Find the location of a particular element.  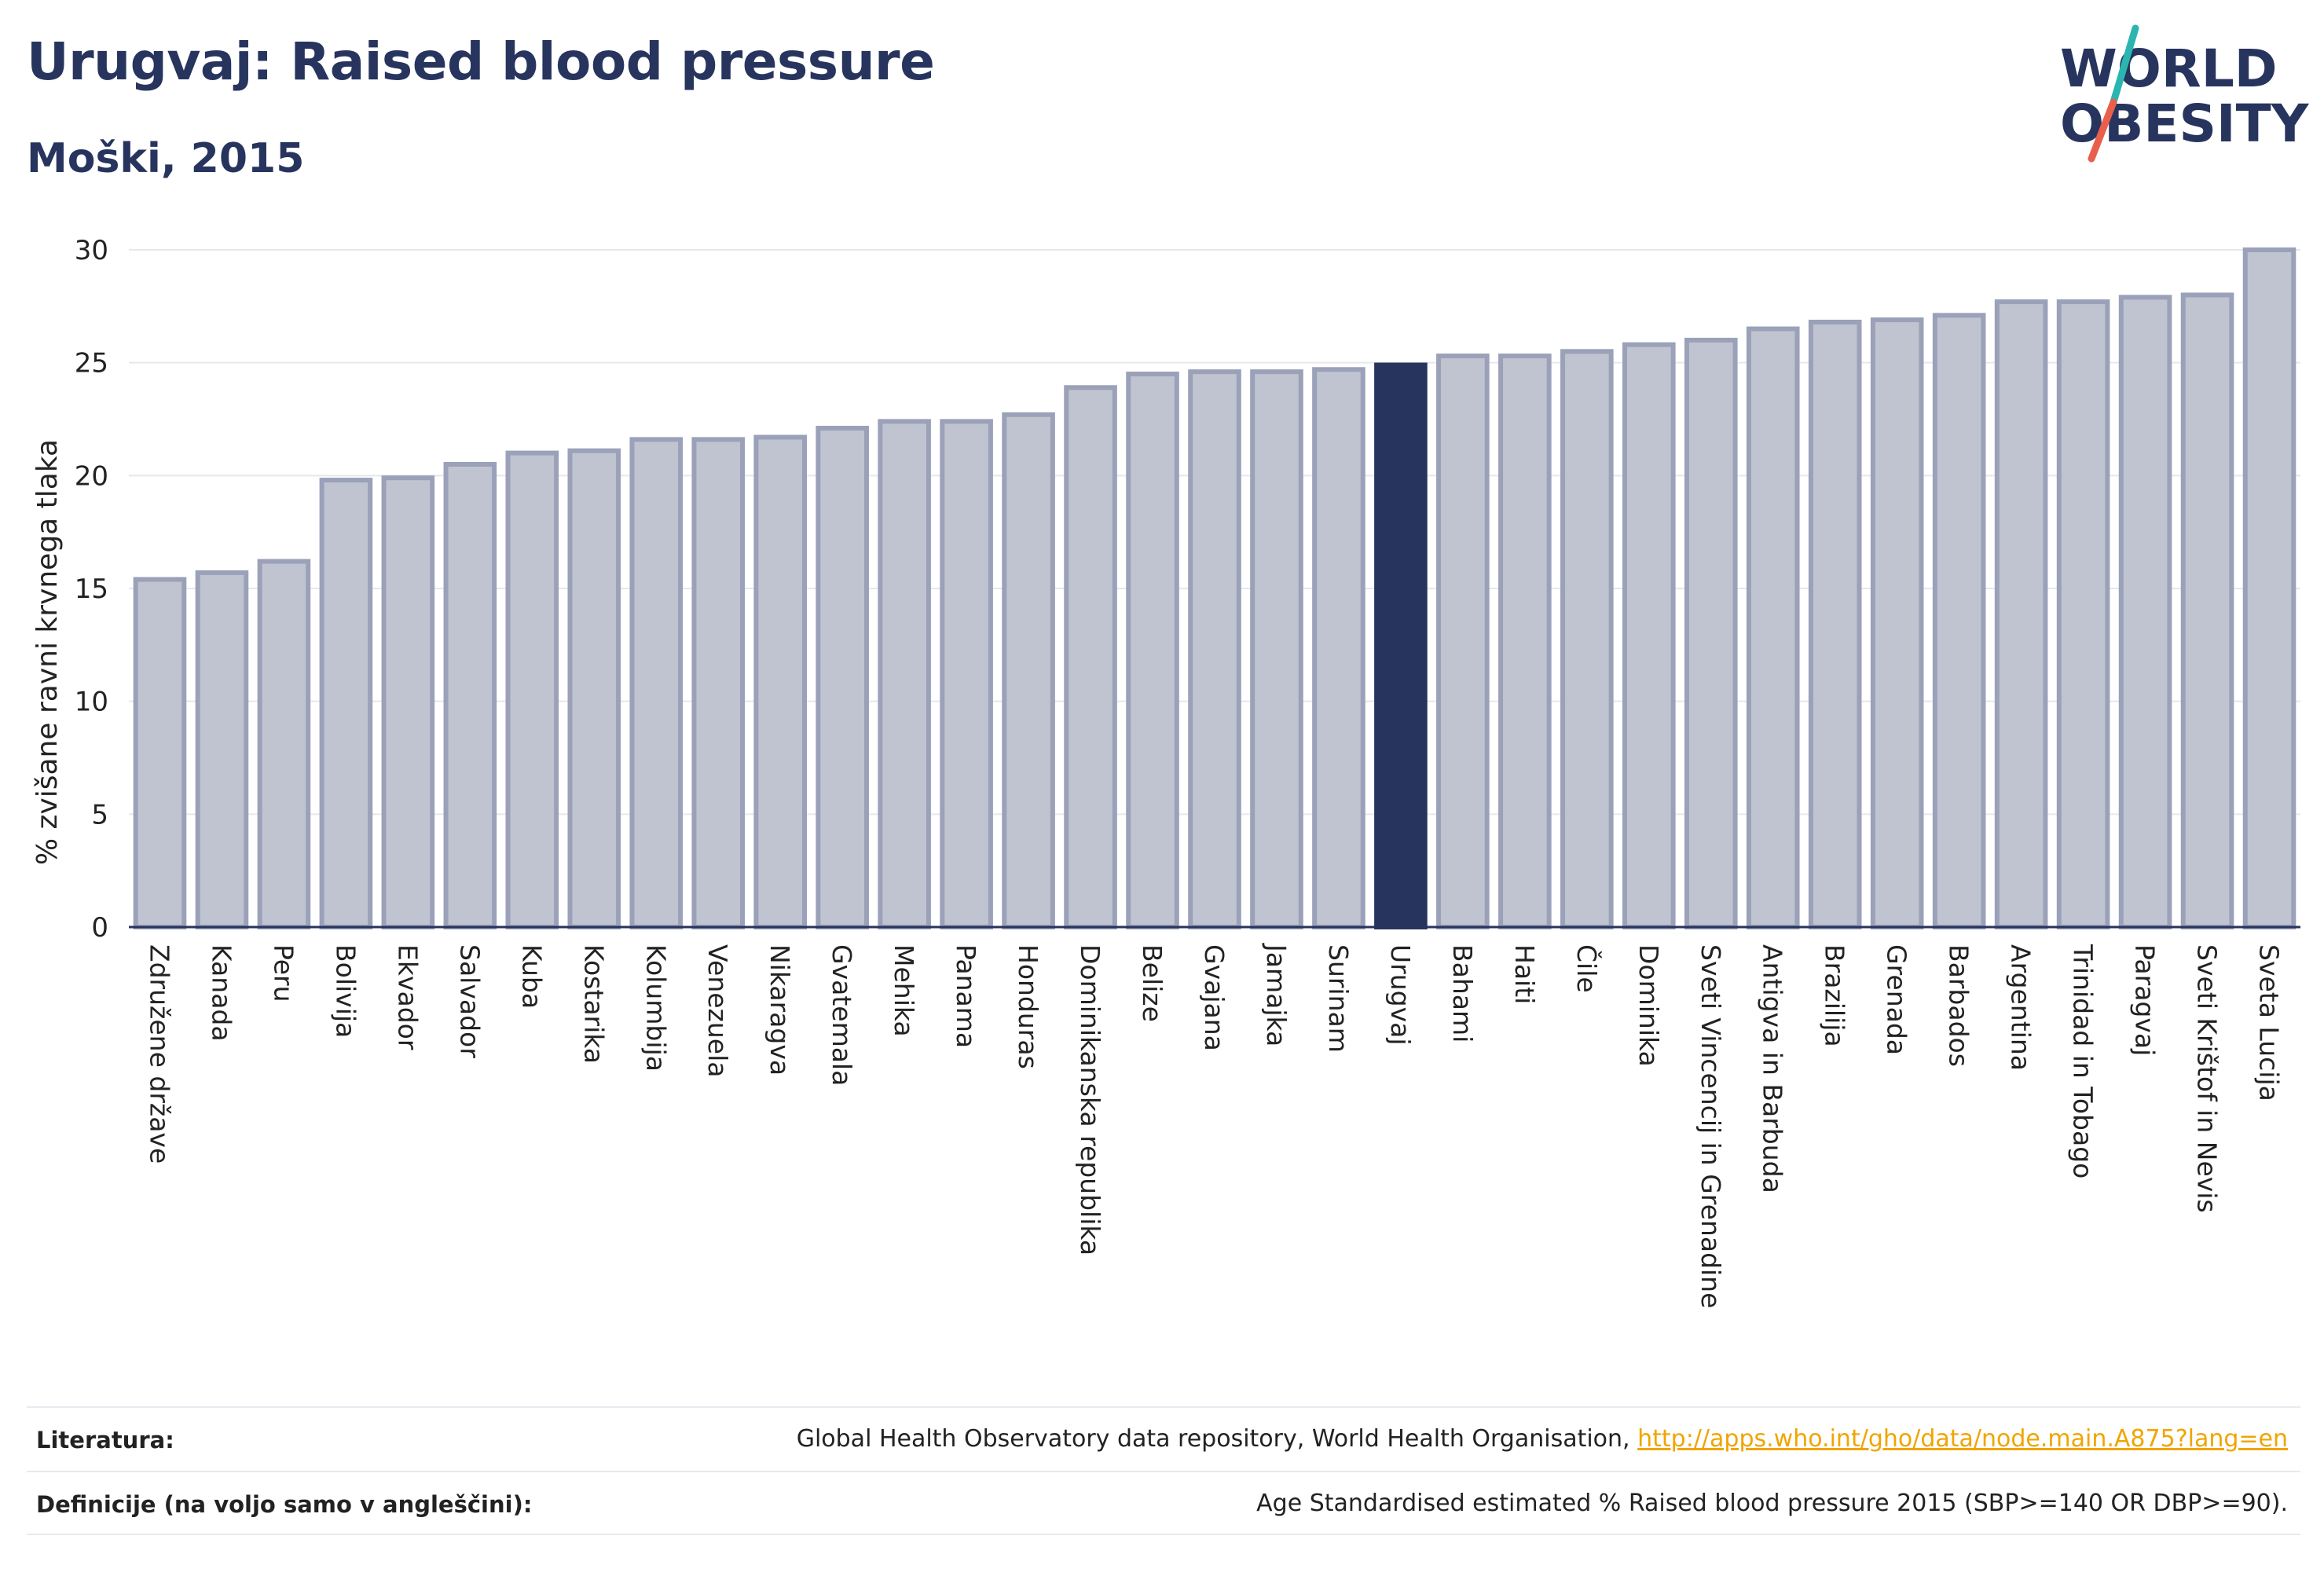

x-tick-label: Gvajana is located at coordinates (1214, 997).